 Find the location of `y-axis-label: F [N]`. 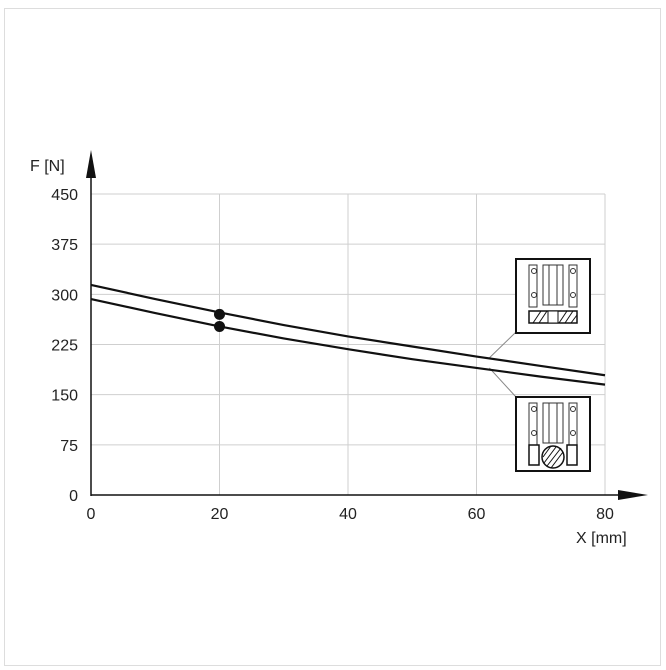

y-axis-label: F [N] is located at coordinates (47, 166).